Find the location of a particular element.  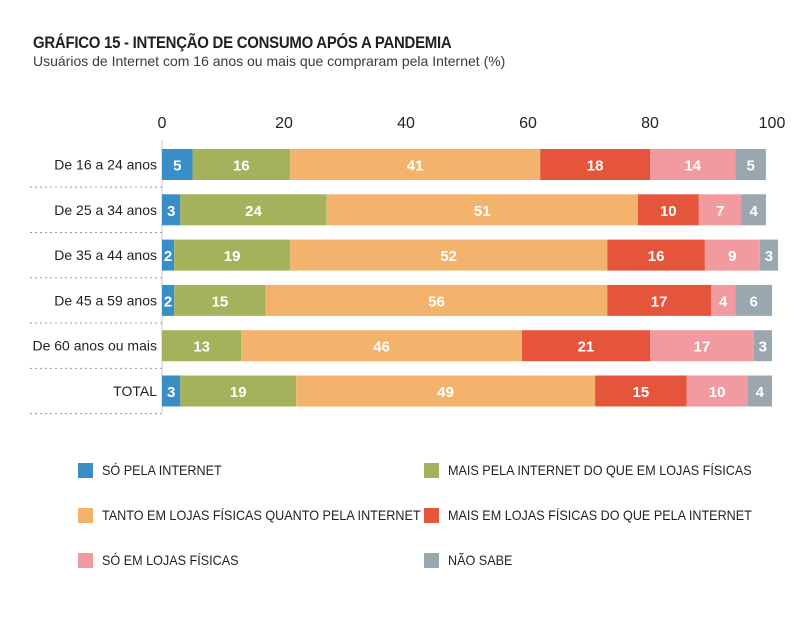

category-label: De 35 a 44 anos is located at coordinates (105, 255).